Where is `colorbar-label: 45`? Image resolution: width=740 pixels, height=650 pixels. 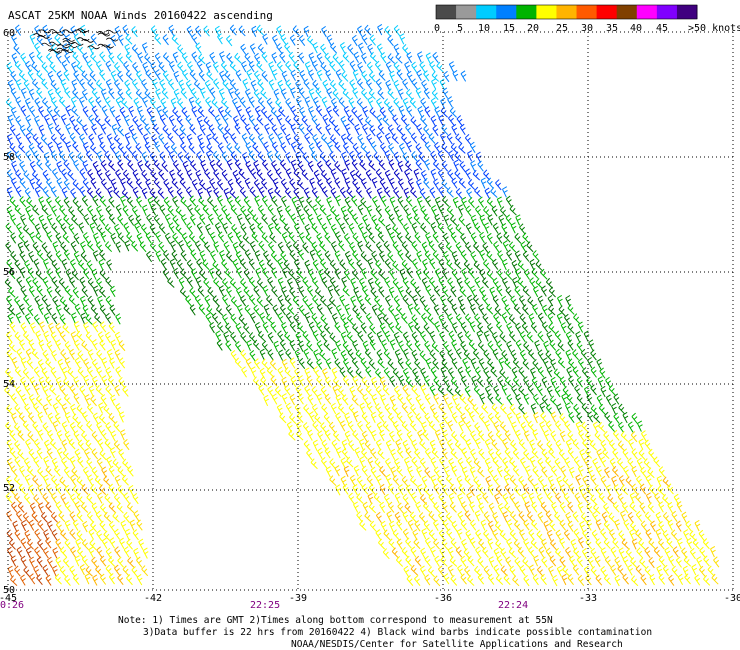
colorbar-label: 45 is located at coordinates (662, 28).